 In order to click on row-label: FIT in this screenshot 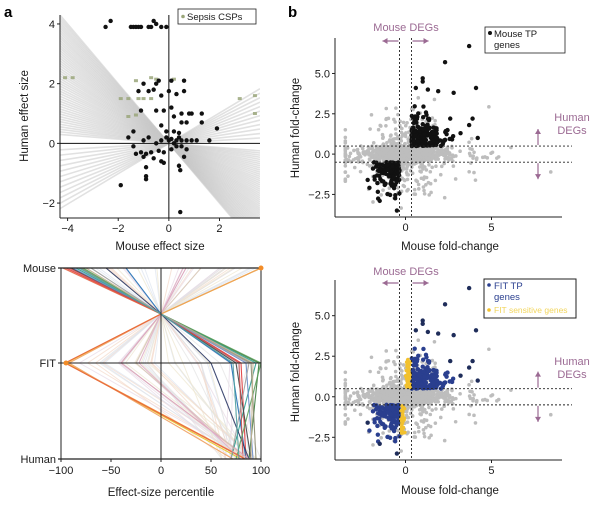, I will do `click(48, 364)`.